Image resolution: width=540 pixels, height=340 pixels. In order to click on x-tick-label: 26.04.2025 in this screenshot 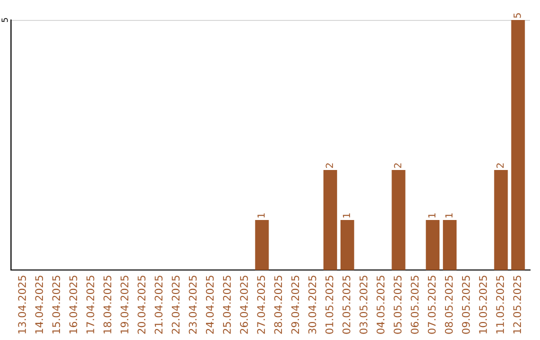, I will do `click(244, 305)`.